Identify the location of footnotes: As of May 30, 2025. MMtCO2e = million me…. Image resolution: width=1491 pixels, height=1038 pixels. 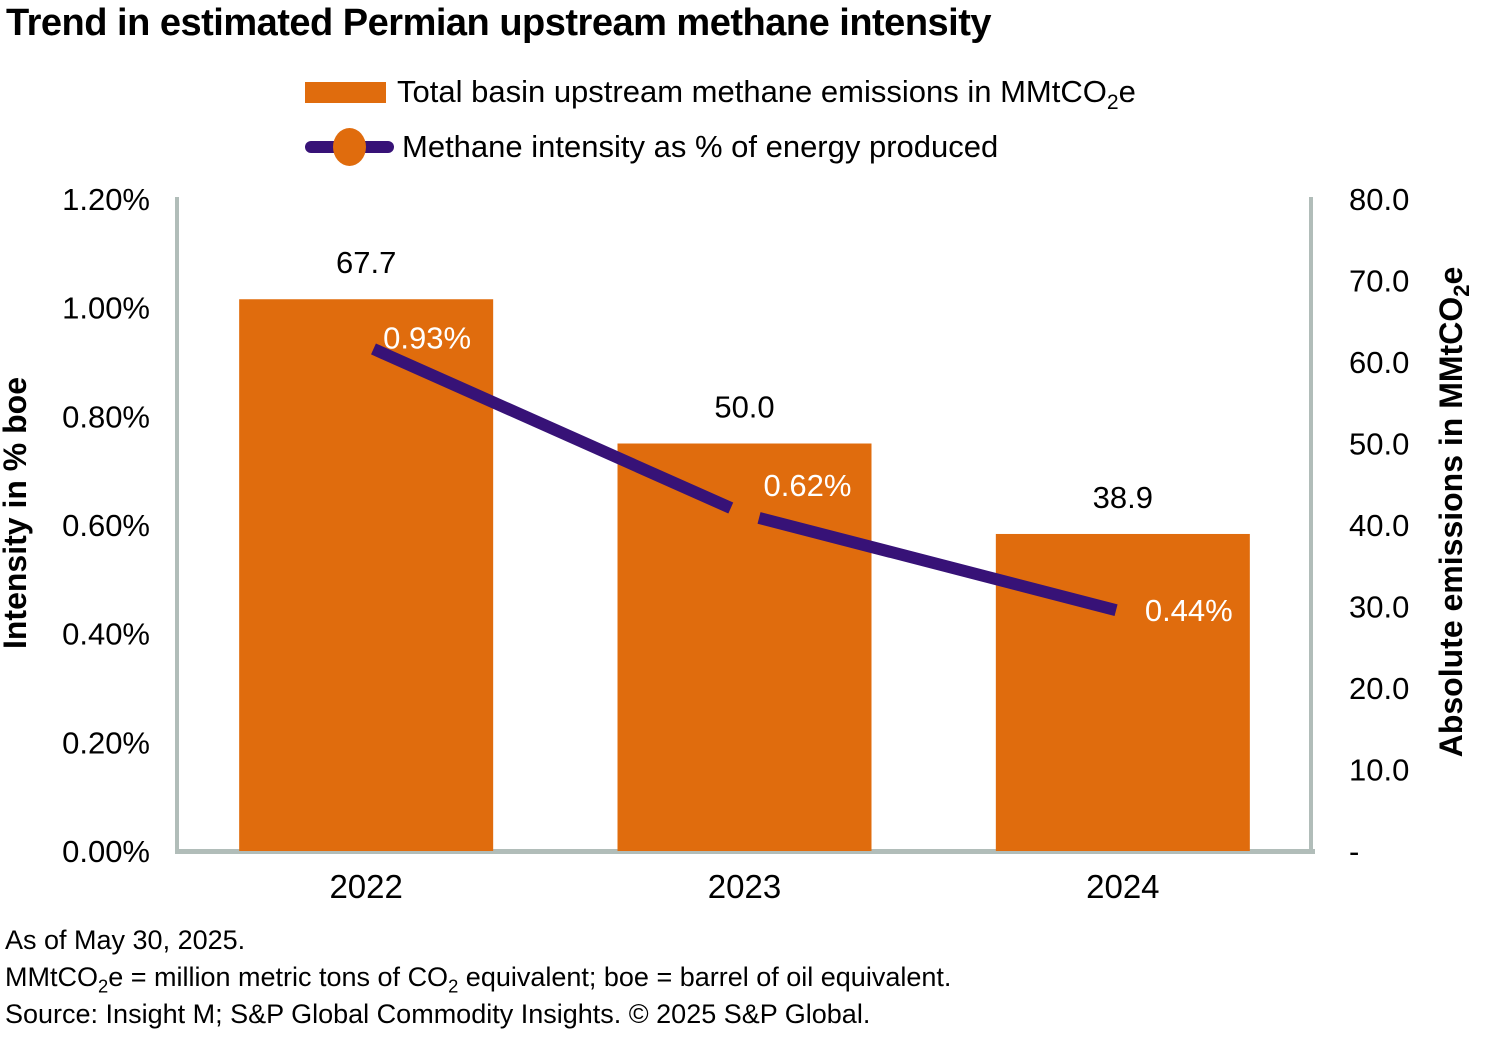
(478, 977).